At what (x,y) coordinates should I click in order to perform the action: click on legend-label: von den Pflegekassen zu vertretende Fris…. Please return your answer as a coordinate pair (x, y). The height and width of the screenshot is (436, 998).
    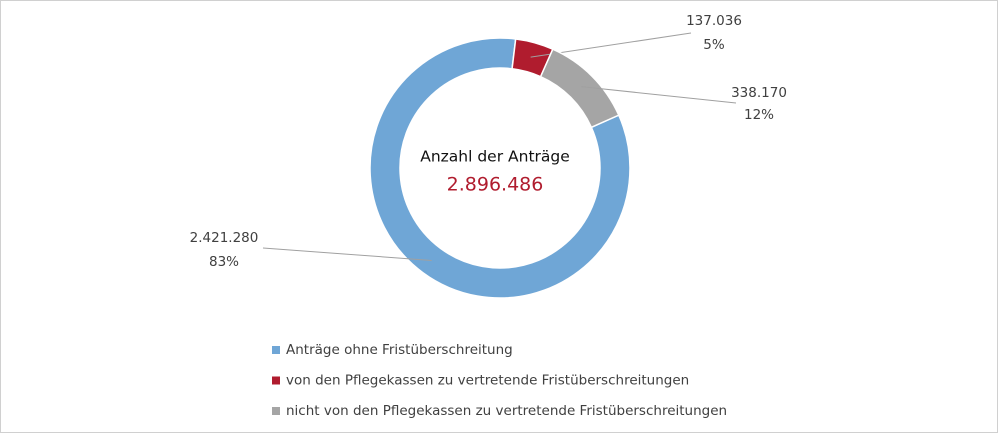
    Looking at the image, I should click on (487, 381).